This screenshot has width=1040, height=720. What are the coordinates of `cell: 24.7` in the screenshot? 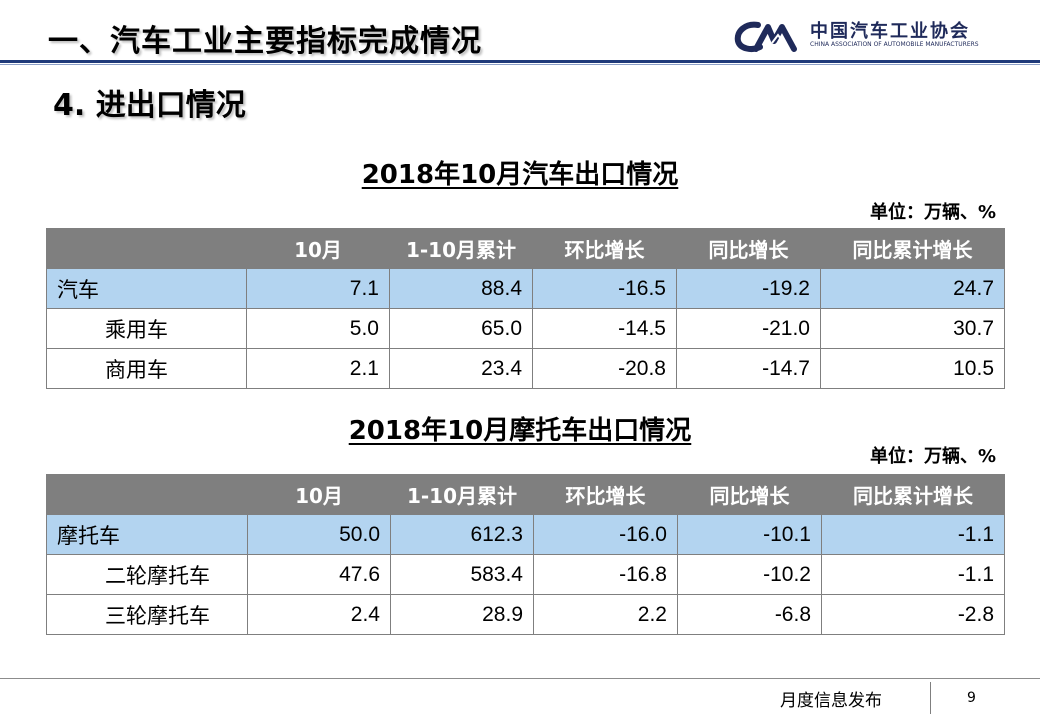 It's located at (912, 288).